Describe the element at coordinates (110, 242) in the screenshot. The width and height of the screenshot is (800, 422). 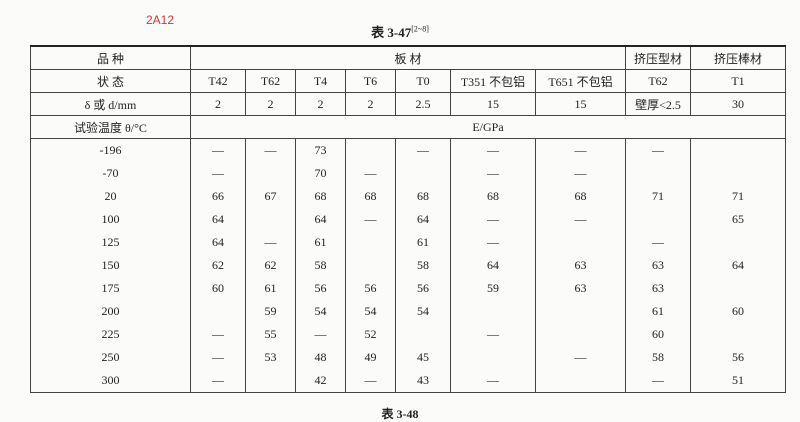
I see `temperature-cell: 125` at that location.